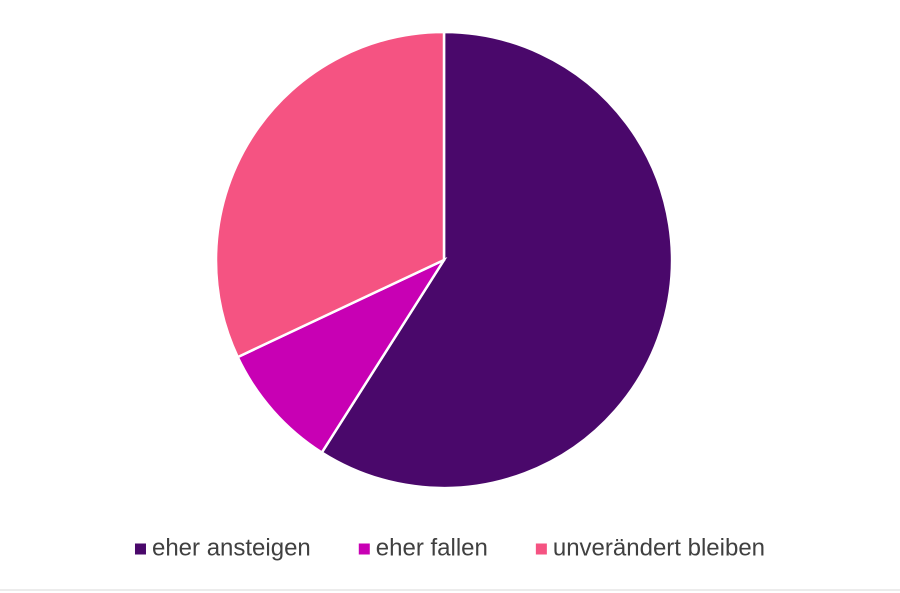 The width and height of the screenshot is (900, 593). Describe the element at coordinates (231, 547) in the screenshot. I see `legend-label: eher ansteigen` at that location.